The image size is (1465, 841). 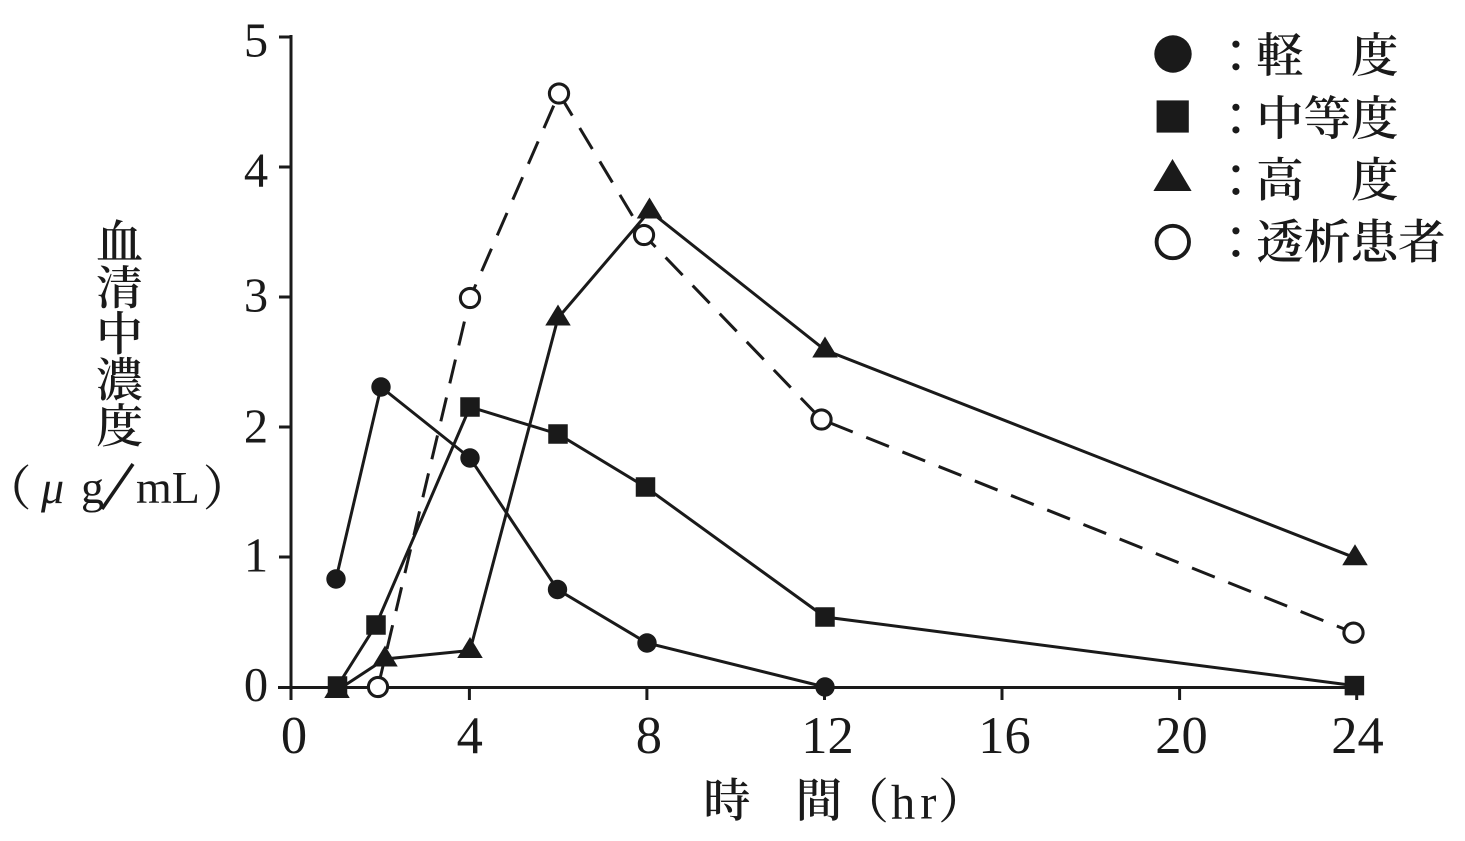 What do you see at coordinates (256, 296) in the screenshot?
I see `svg-text: 3` at bounding box center [256, 296].